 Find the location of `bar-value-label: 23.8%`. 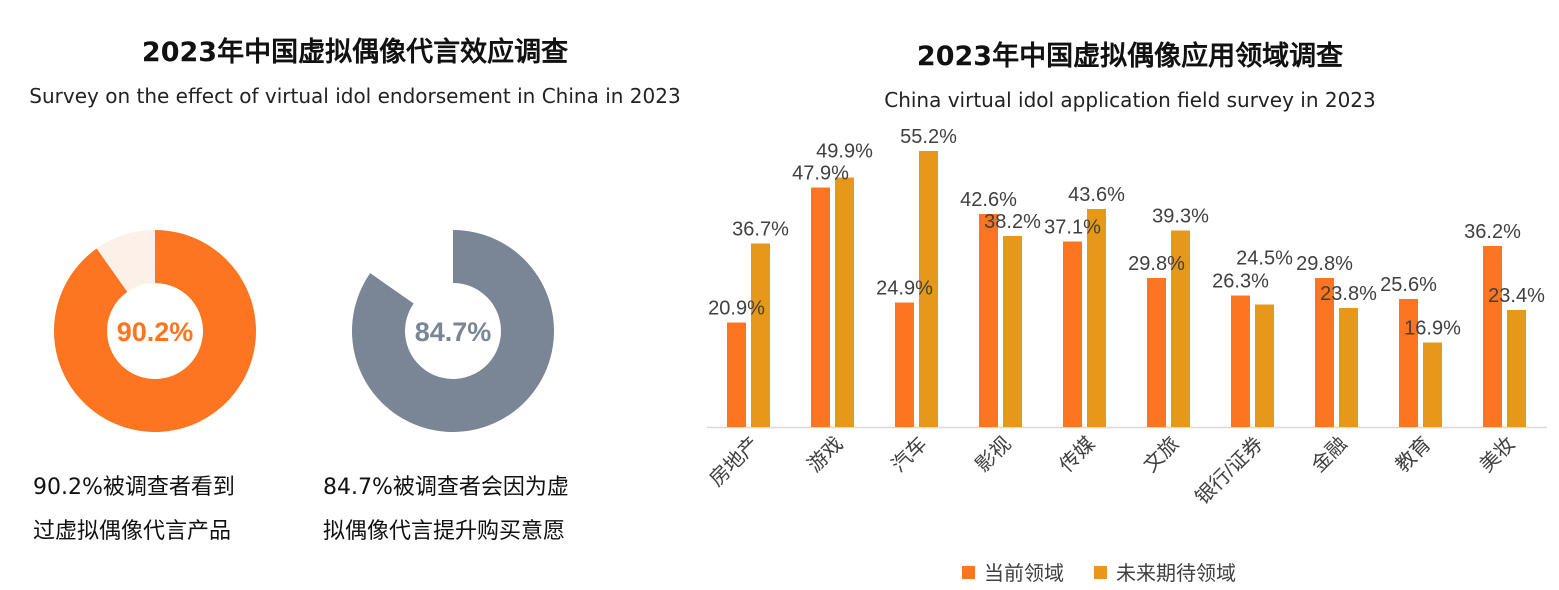

bar-value-label: 23.8% is located at coordinates (1348, 294).